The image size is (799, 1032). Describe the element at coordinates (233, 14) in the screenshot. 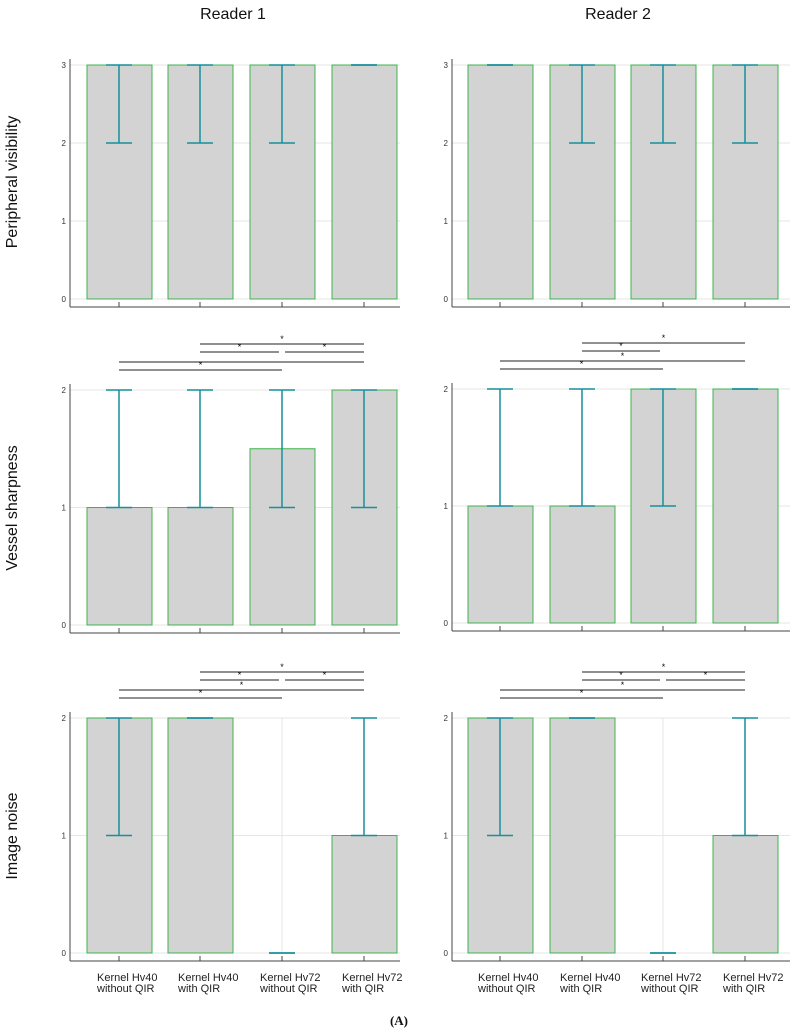

I see `column-title-reader-1: Reader 1` at that location.